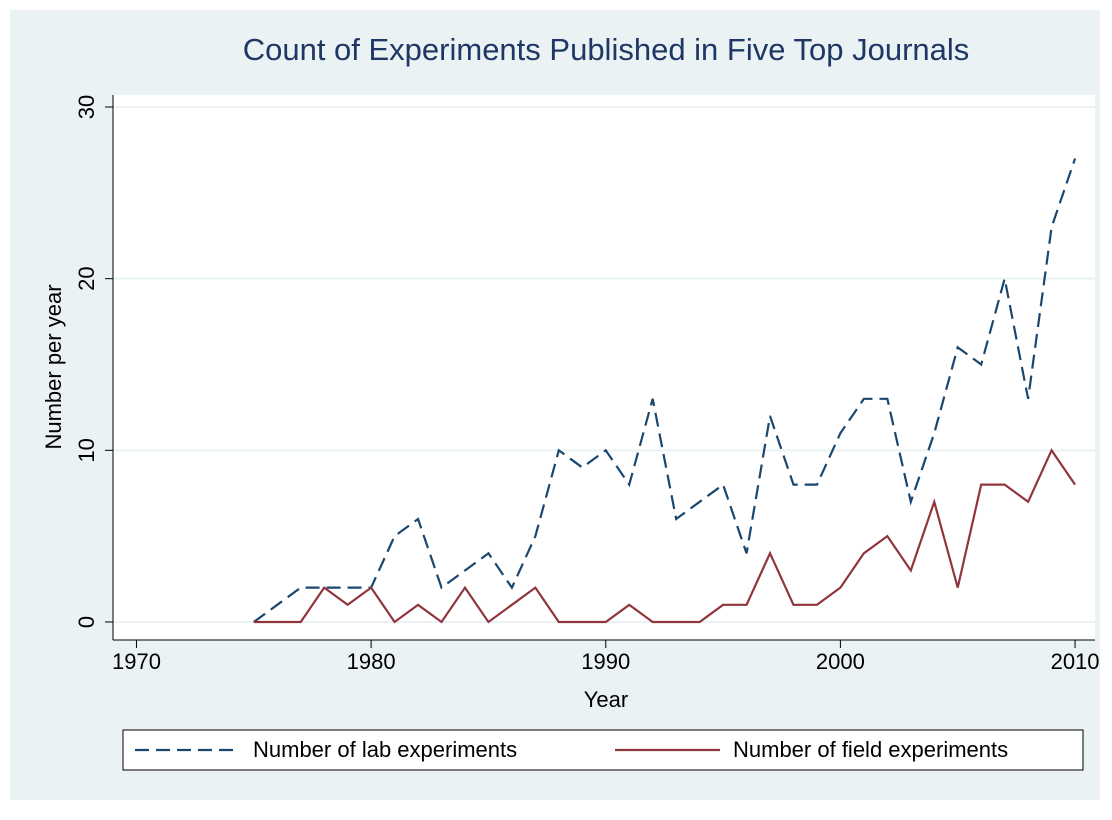  Describe the element at coordinates (86, 622) in the screenshot. I see `y-tick-label: 0` at that location.